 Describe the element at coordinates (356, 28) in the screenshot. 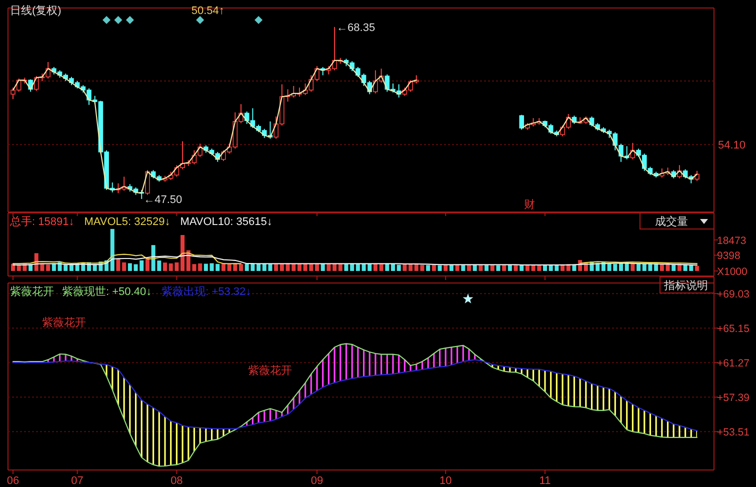

I see `annotation: ←68.35` at that location.